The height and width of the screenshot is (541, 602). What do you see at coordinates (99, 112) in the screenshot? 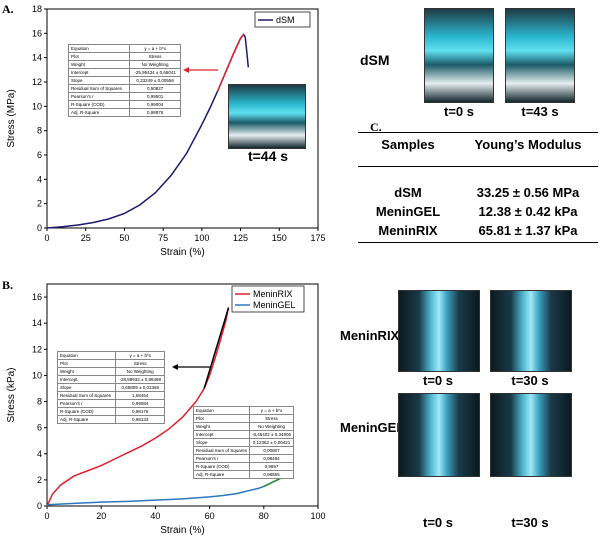
I see `fit-cell: Adj. R-Square` at bounding box center [99, 112].